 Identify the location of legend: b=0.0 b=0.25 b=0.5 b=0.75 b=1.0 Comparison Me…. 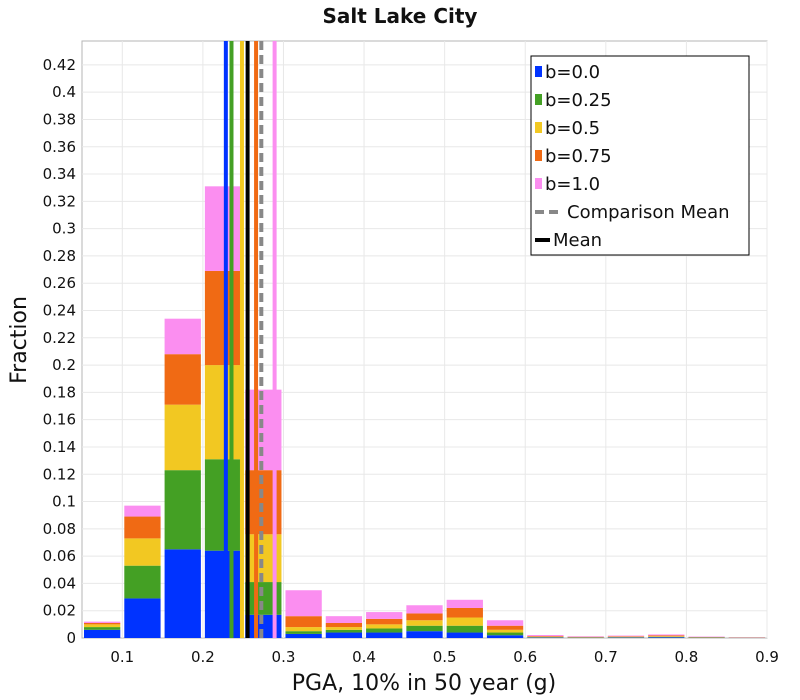
(640, 155).